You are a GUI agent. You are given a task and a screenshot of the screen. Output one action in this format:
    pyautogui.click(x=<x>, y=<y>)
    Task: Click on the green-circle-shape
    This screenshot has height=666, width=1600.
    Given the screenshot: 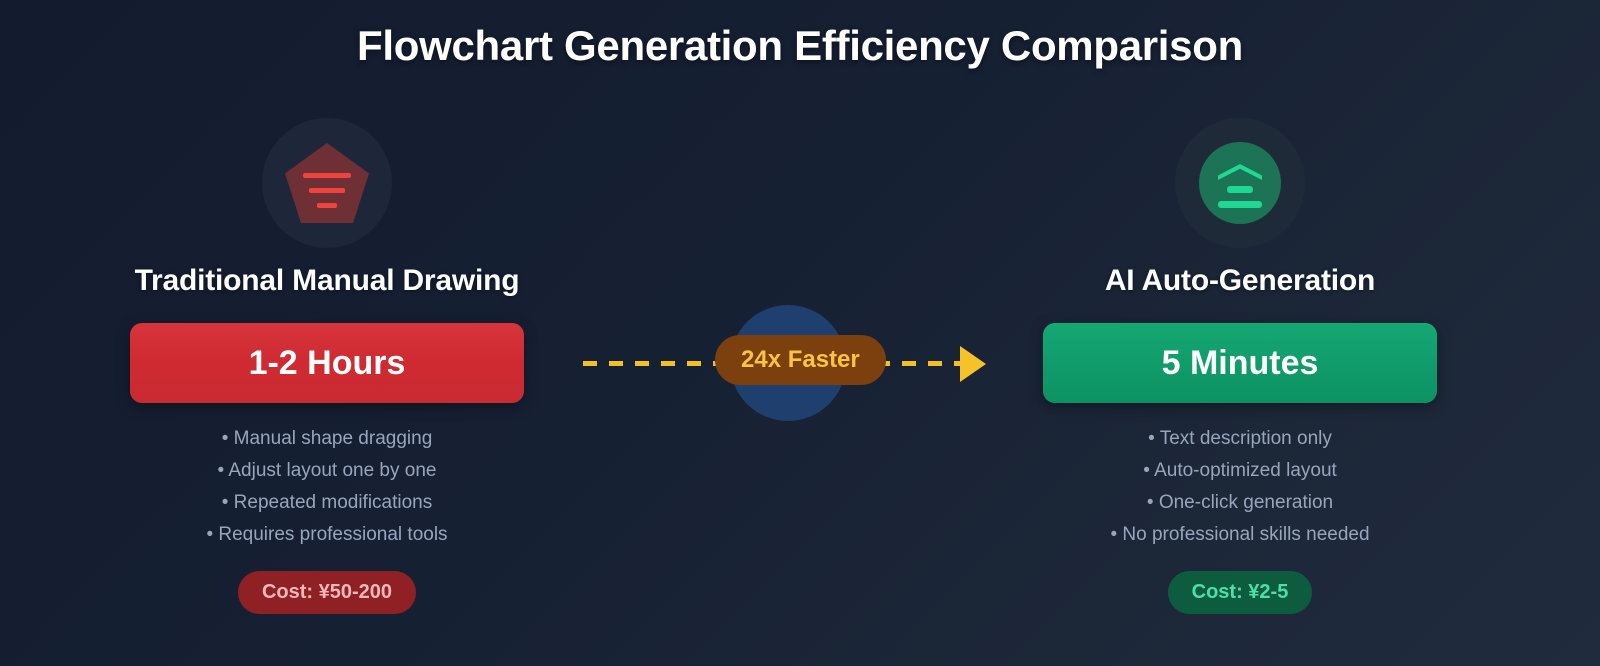 What is the action you would take?
    pyautogui.click(x=1240, y=183)
    